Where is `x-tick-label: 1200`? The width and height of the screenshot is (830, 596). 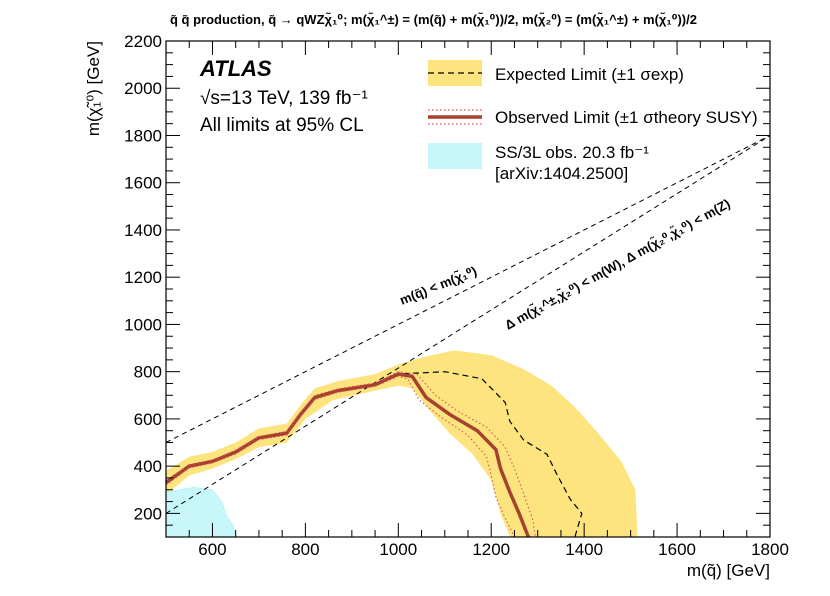
x-tick-label: 1200 is located at coordinates (491, 549).